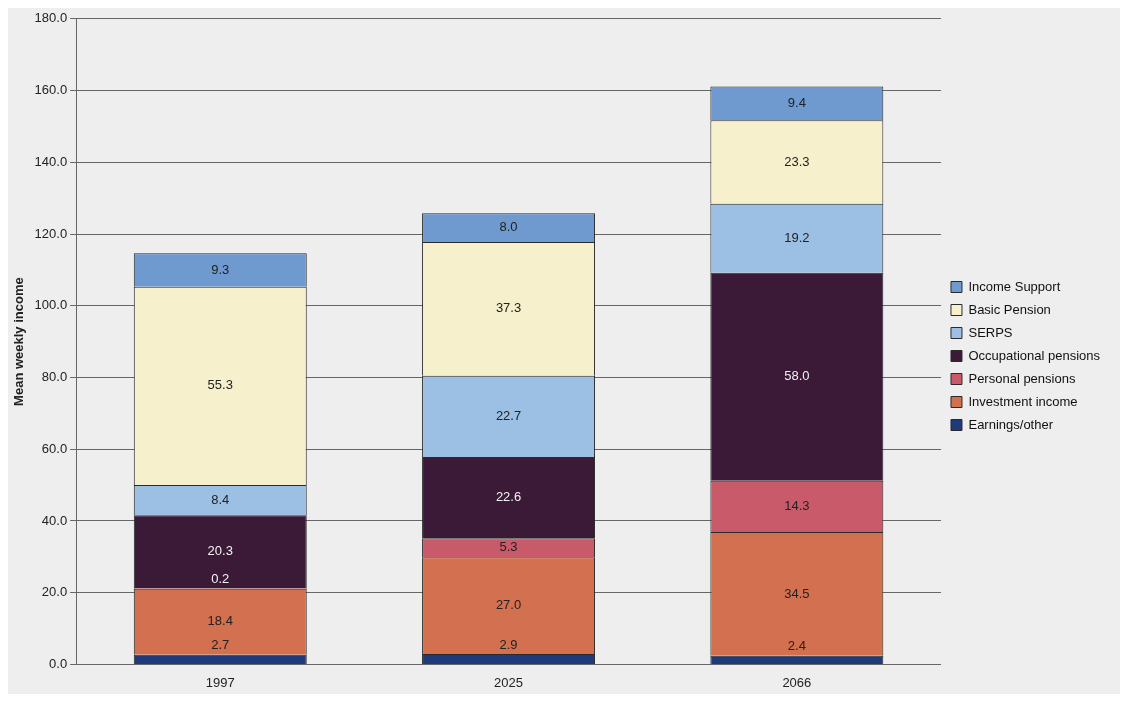  Describe the element at coordinates (1009, 309) in the screenshot. I see `legend-label: Basic Pension` at that location.